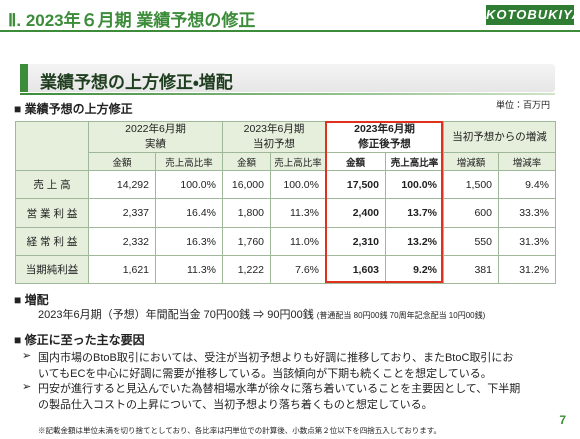  What do you see at coordinates (274, 137) in the screenshot?
I see `group-header: 2023年6月期 当初予想` at bounding box center [274, 137].